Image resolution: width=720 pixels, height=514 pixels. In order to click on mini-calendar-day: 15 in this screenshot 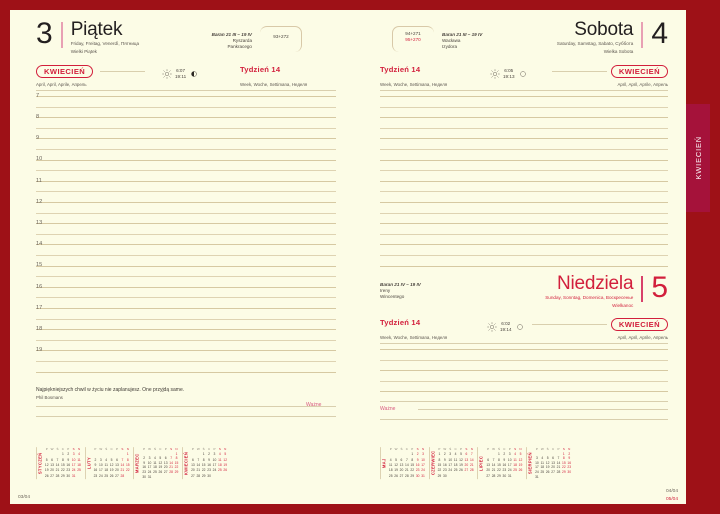, I will do `click(203, 465)`.